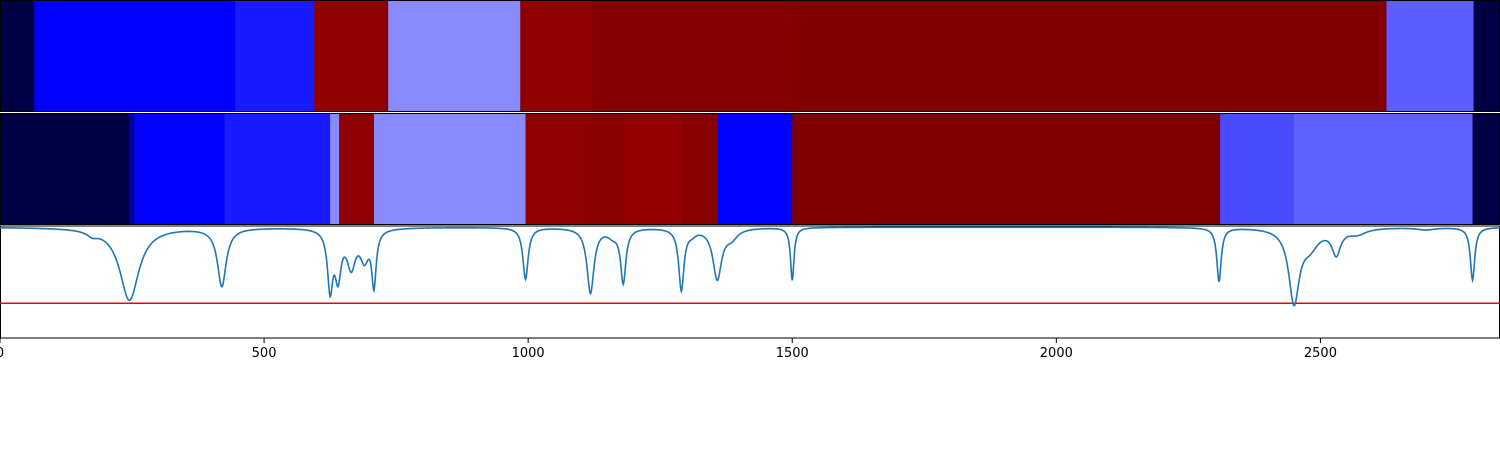  Describe the element at coordinates (528, 353) in the screenshot. I see `x-tick-label-1000: 1000` at that location.